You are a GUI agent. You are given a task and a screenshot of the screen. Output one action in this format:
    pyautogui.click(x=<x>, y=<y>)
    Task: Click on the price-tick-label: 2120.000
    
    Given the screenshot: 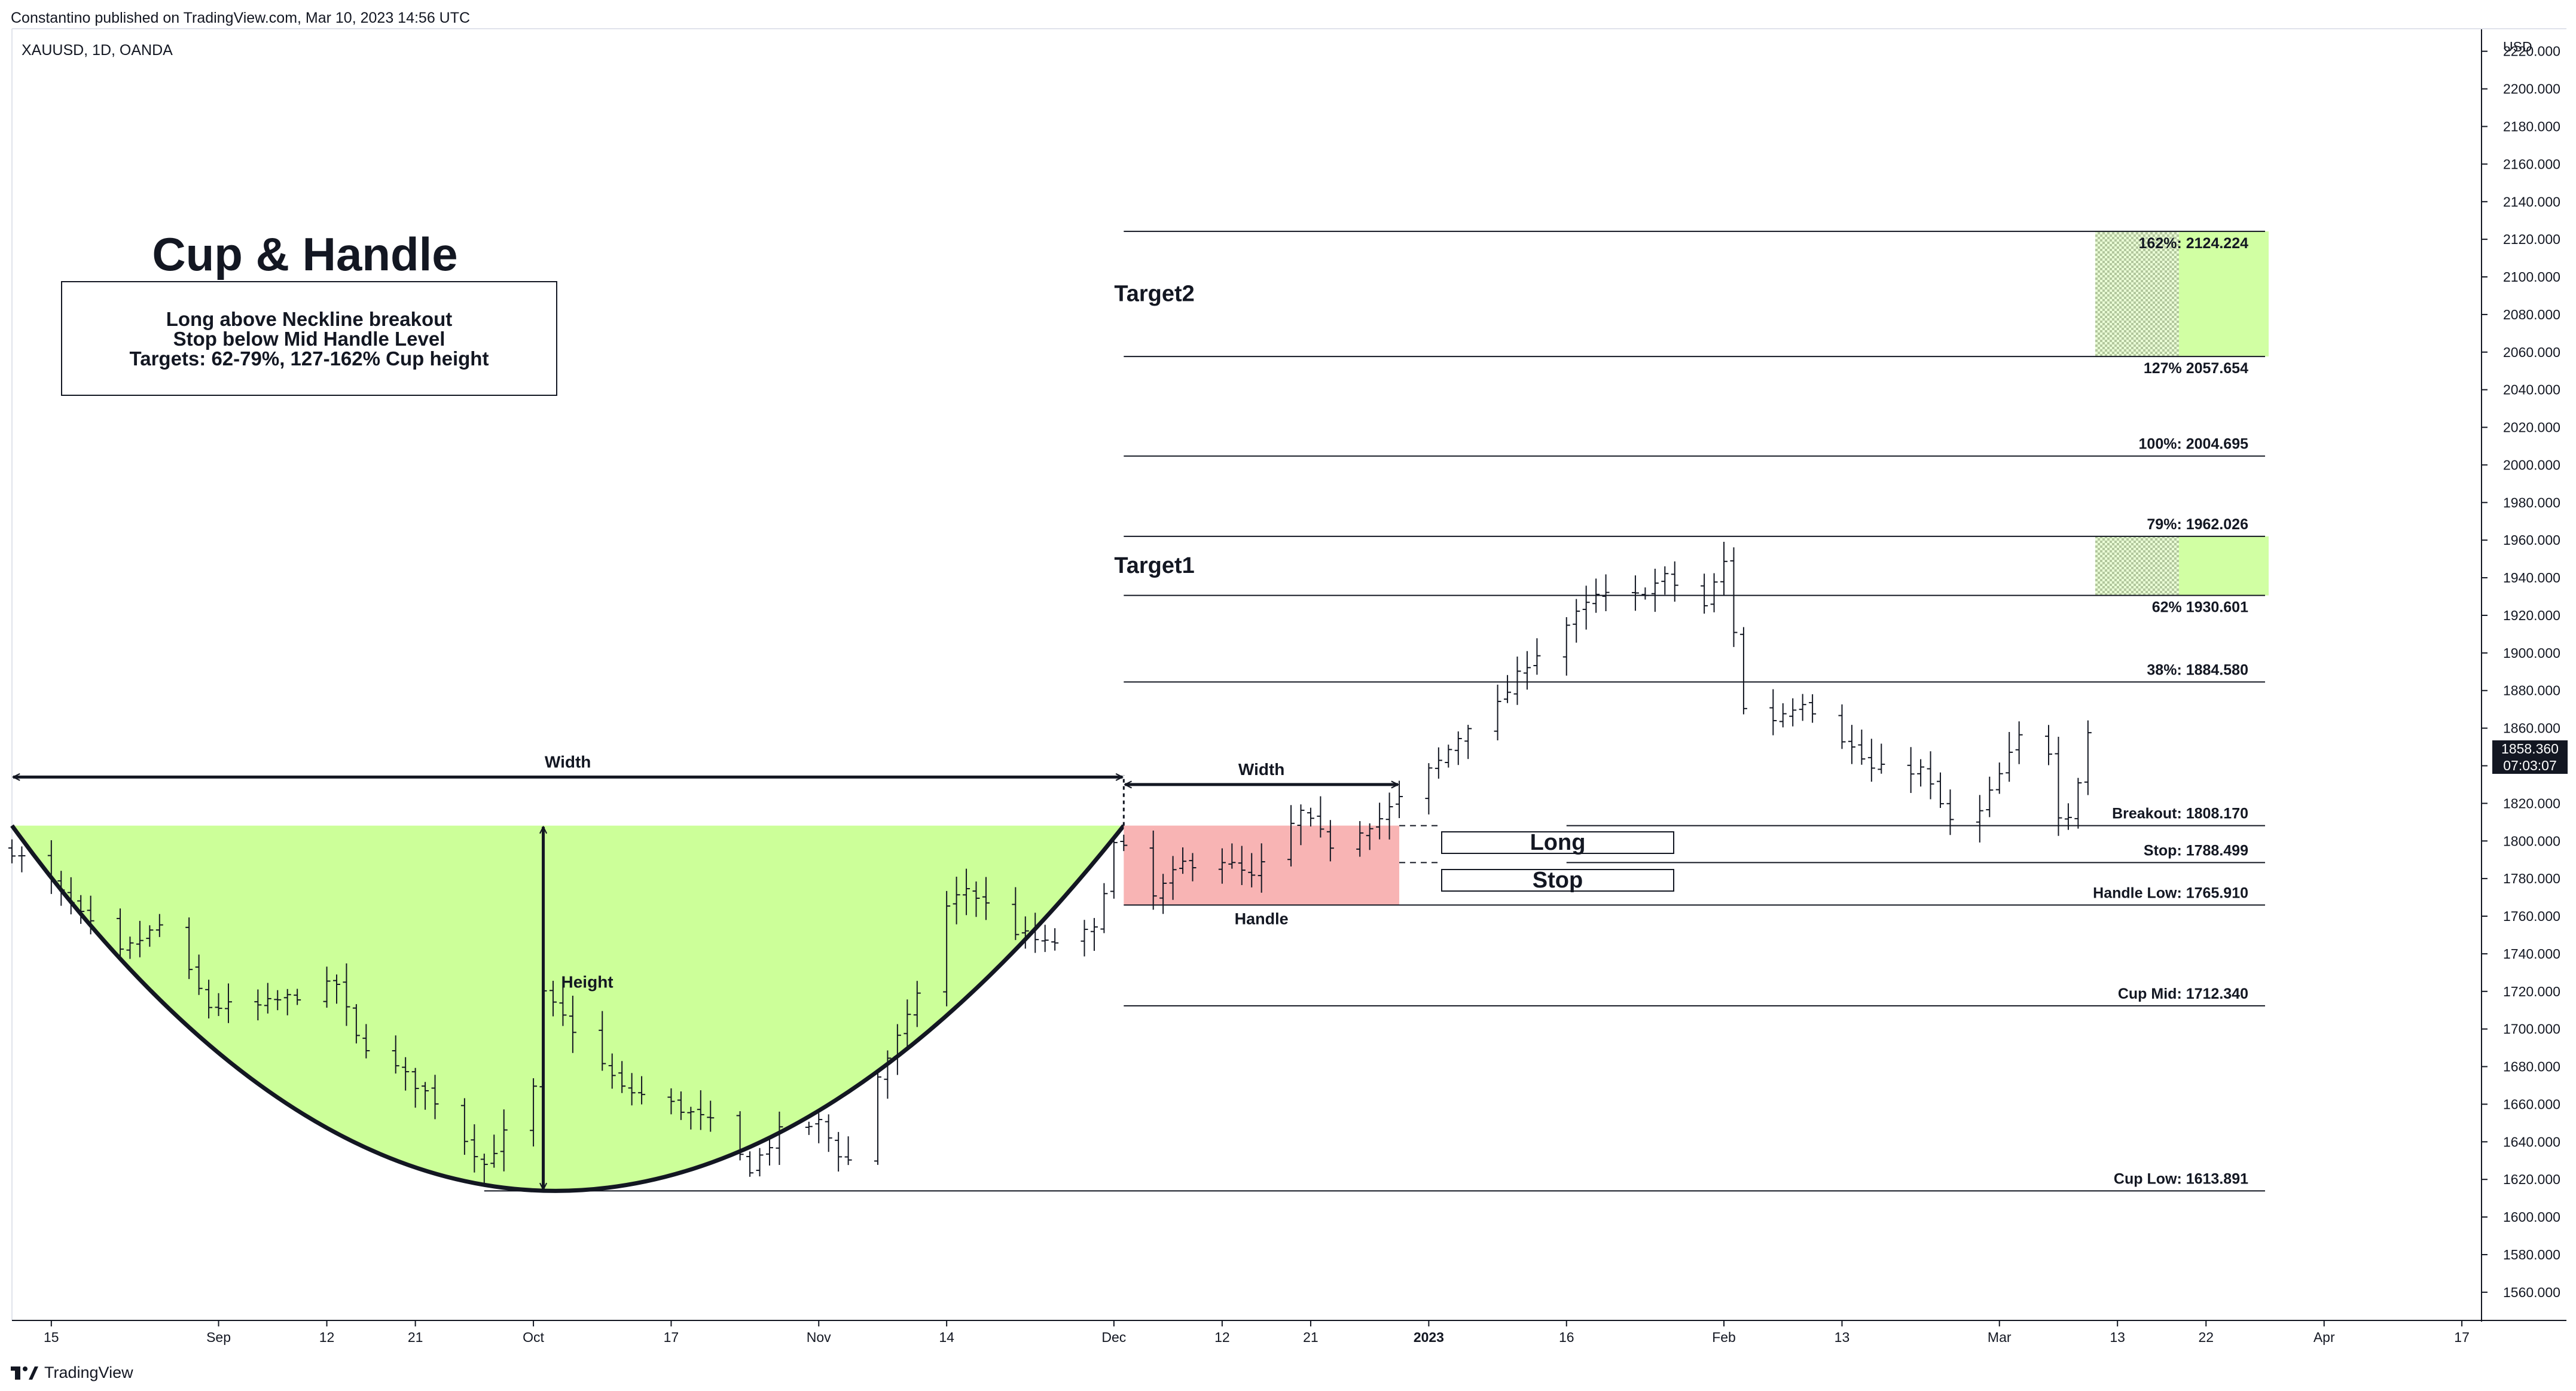 What is the action you would take?
    pyautogui.click(x=2531, y=239)
    